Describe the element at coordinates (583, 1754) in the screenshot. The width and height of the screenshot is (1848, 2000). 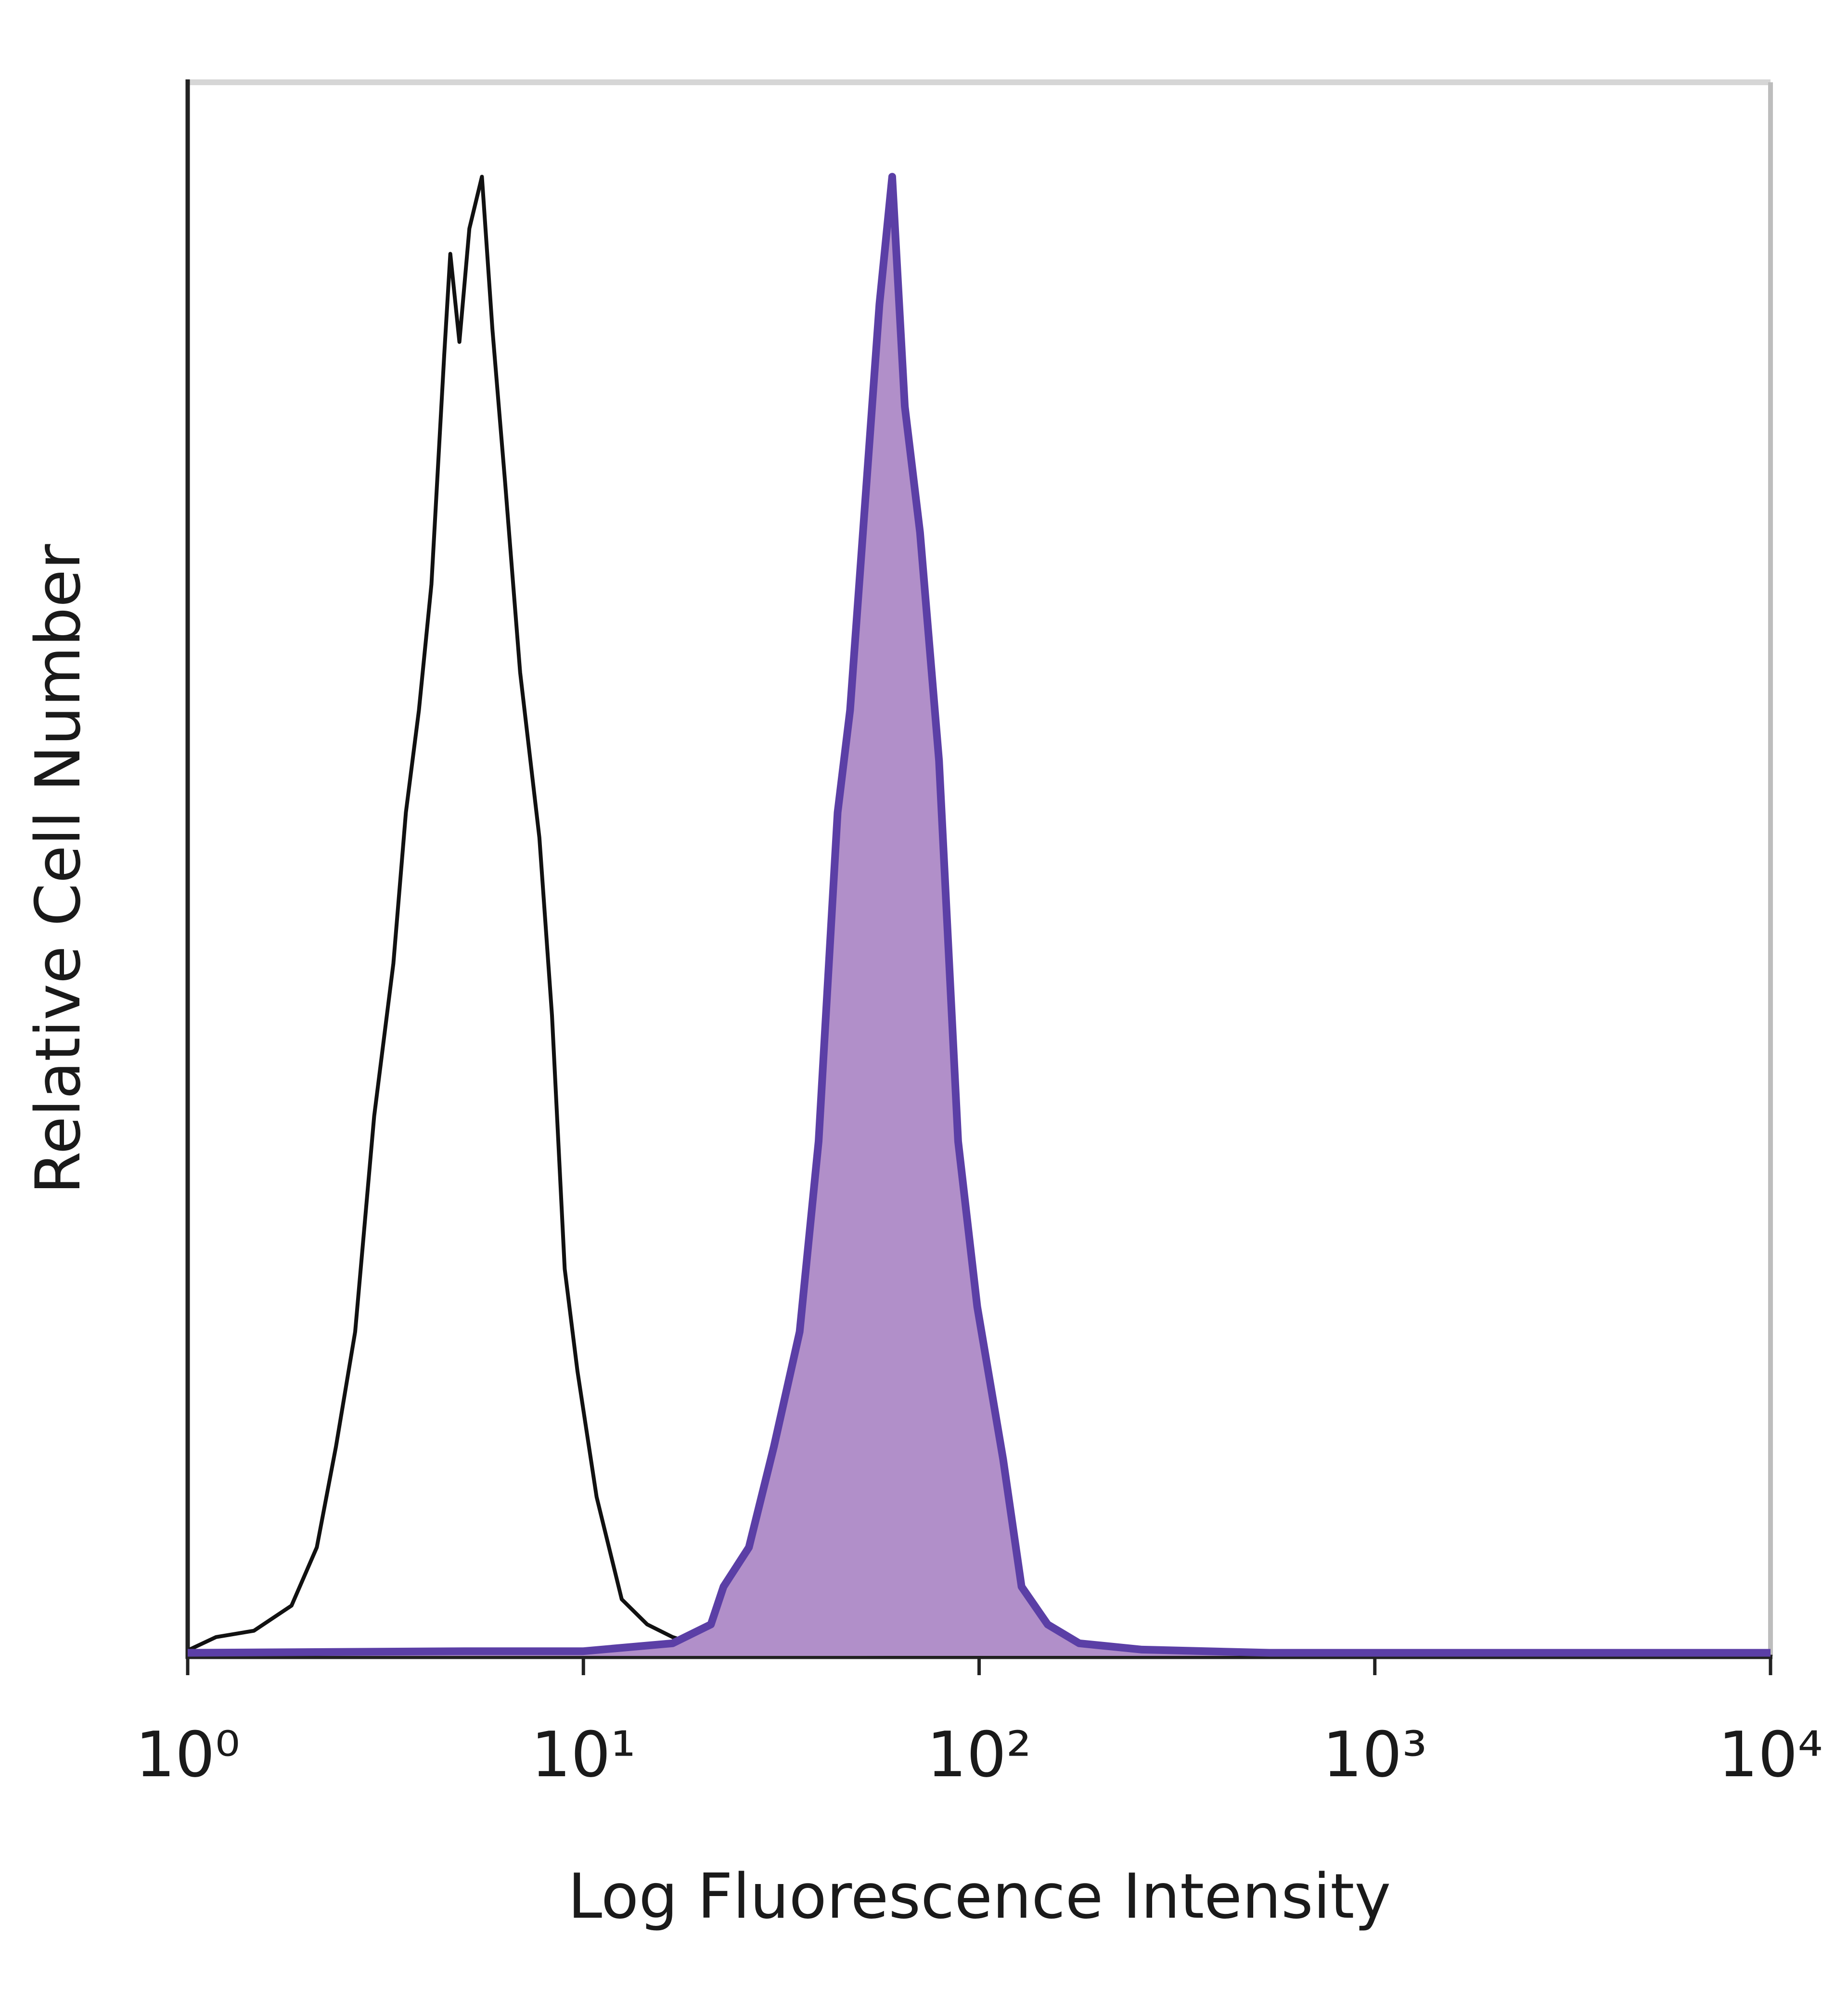
I see `x-tick-label: 10¹` at that location.